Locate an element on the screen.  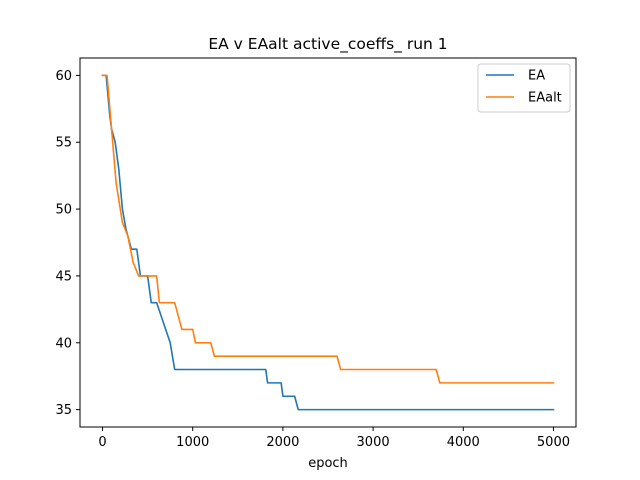
y-tick-label: 60 is located at coordinates (63, 76).